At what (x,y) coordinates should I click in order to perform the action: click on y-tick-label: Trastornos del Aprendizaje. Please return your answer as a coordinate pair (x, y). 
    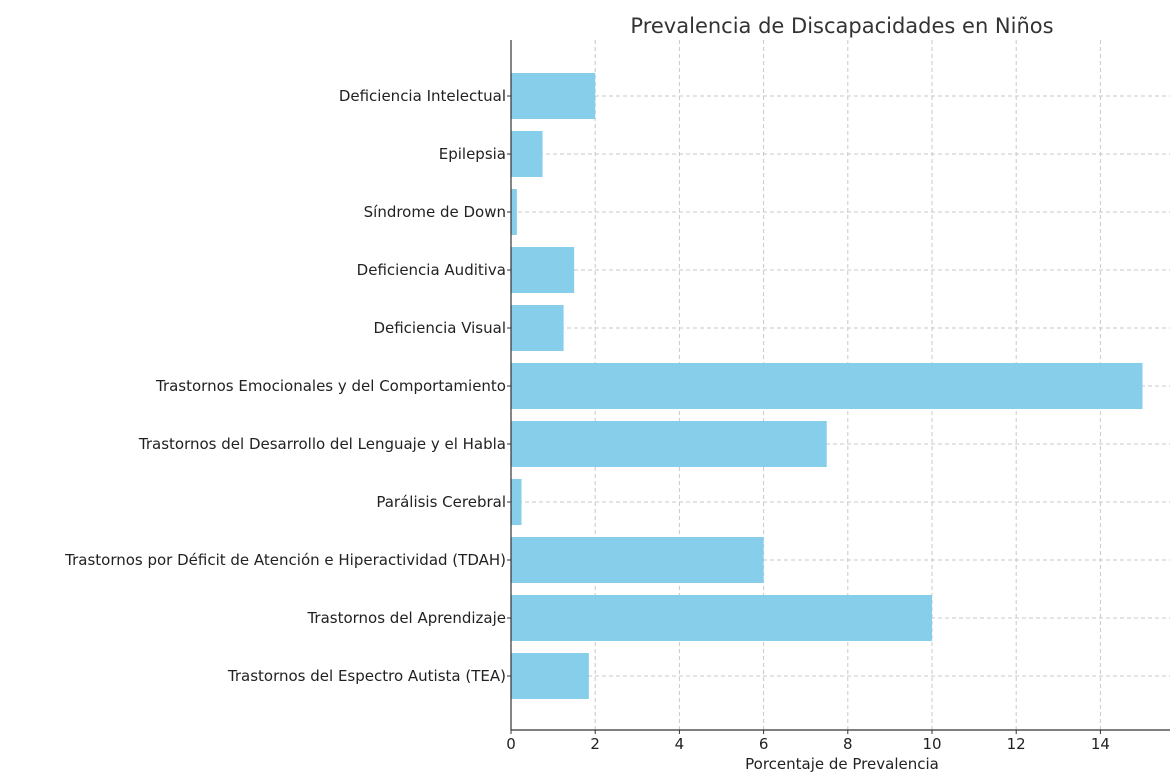
    Looking at the image, I should click on (406, 618).